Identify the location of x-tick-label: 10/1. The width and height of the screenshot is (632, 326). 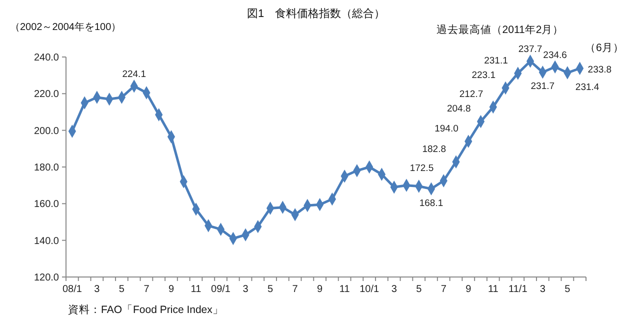
(370, 289).